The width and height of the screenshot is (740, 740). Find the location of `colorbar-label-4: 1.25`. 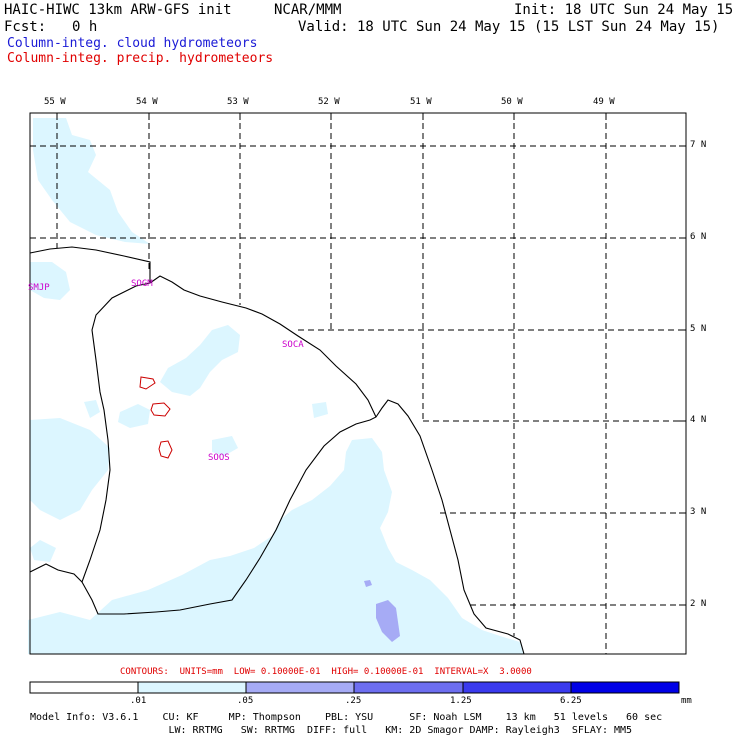

colorbar-label-4: 1.25 is located at coordinates (461, 701).